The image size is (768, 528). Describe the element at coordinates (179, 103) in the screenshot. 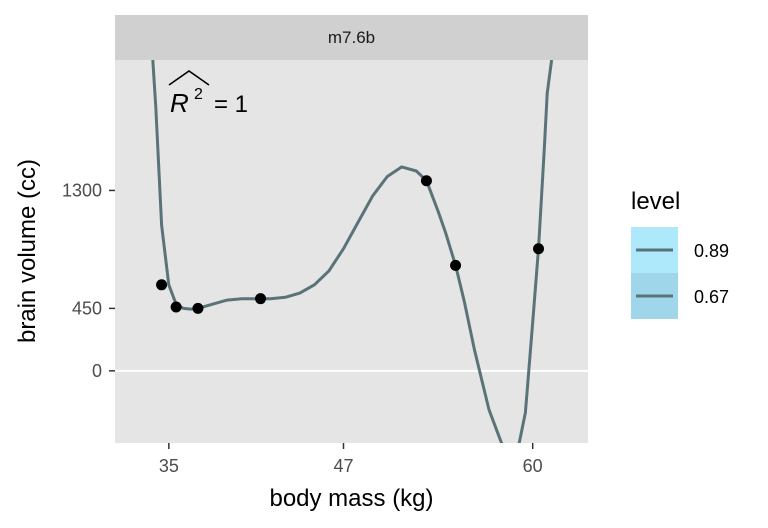

I see `annotation-base: R` at that location.